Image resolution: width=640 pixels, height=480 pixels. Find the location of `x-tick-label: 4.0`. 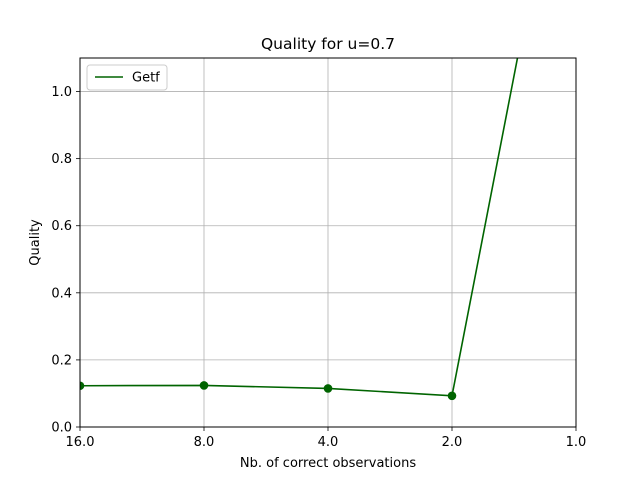

x-tick-label: 4.0 is located at coordinates (328, 442).